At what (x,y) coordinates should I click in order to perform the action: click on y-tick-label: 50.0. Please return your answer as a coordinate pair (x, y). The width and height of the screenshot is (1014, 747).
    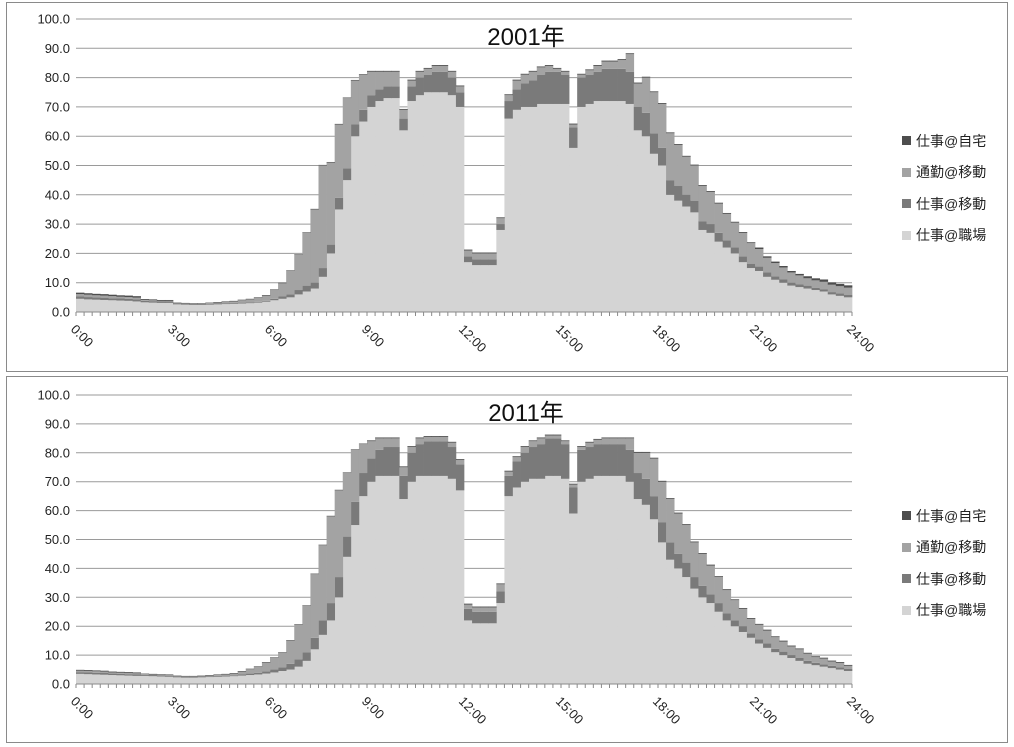
    Looking at the image, I should click on (57, 165).